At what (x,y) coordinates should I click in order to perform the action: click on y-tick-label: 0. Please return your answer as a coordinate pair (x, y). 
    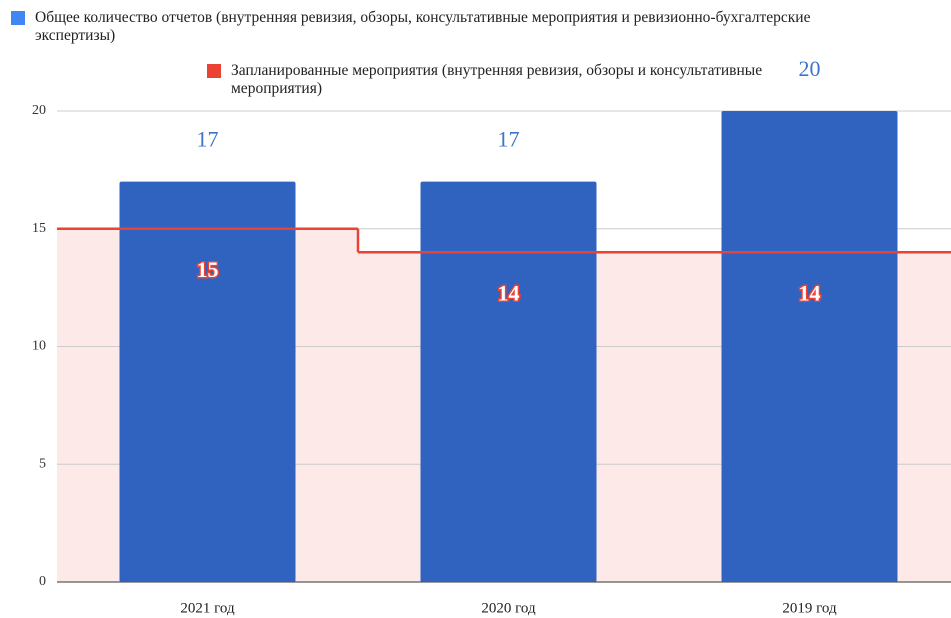
    Looking at the image, I should click on (42, 581).